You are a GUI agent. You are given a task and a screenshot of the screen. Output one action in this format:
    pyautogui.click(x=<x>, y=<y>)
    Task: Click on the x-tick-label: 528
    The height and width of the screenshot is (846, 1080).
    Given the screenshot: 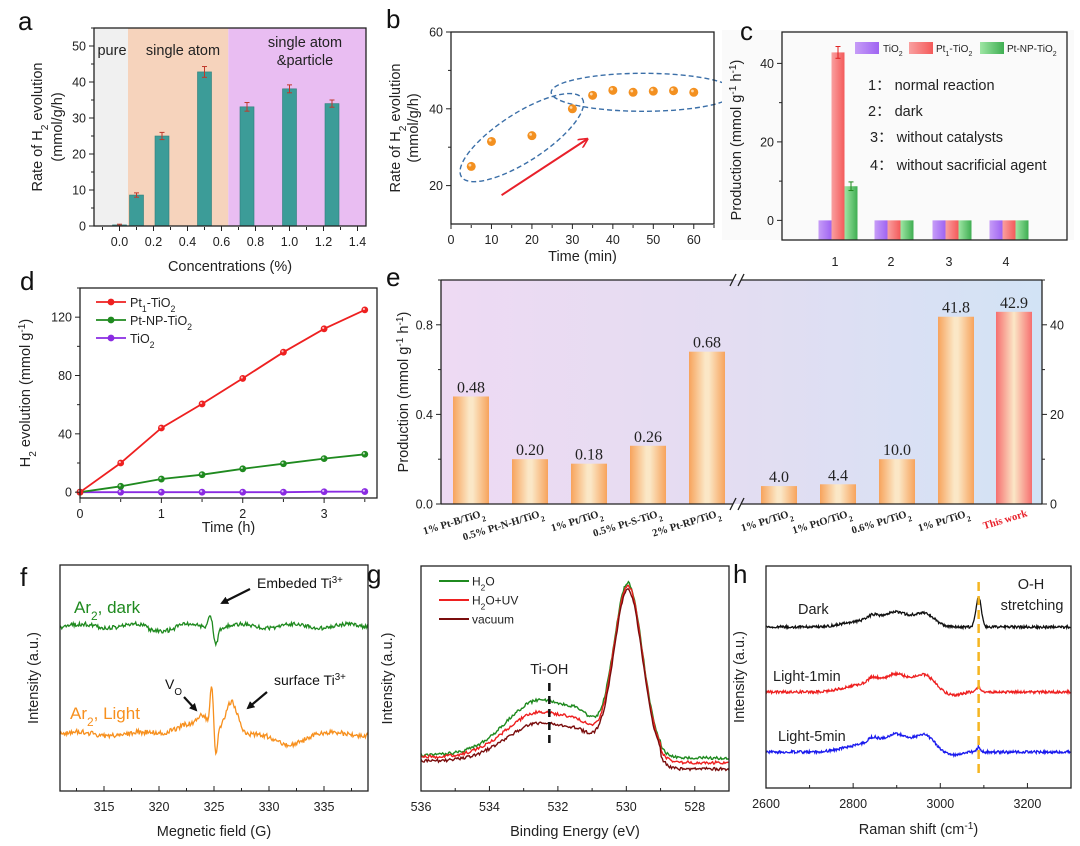 What is the action you would take?
    pyautogui.click(x=694, y=807)
    